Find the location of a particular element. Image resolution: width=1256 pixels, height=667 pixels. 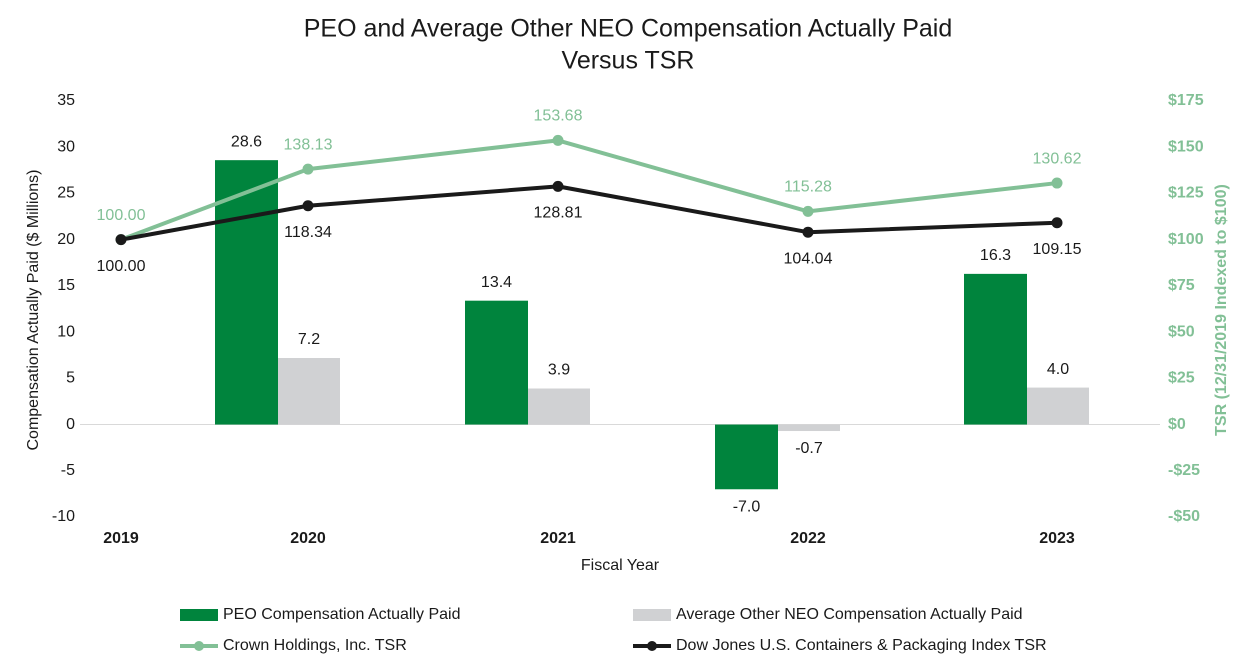

y2-tick-label: -$50 is located at coordinates (1184, 516).